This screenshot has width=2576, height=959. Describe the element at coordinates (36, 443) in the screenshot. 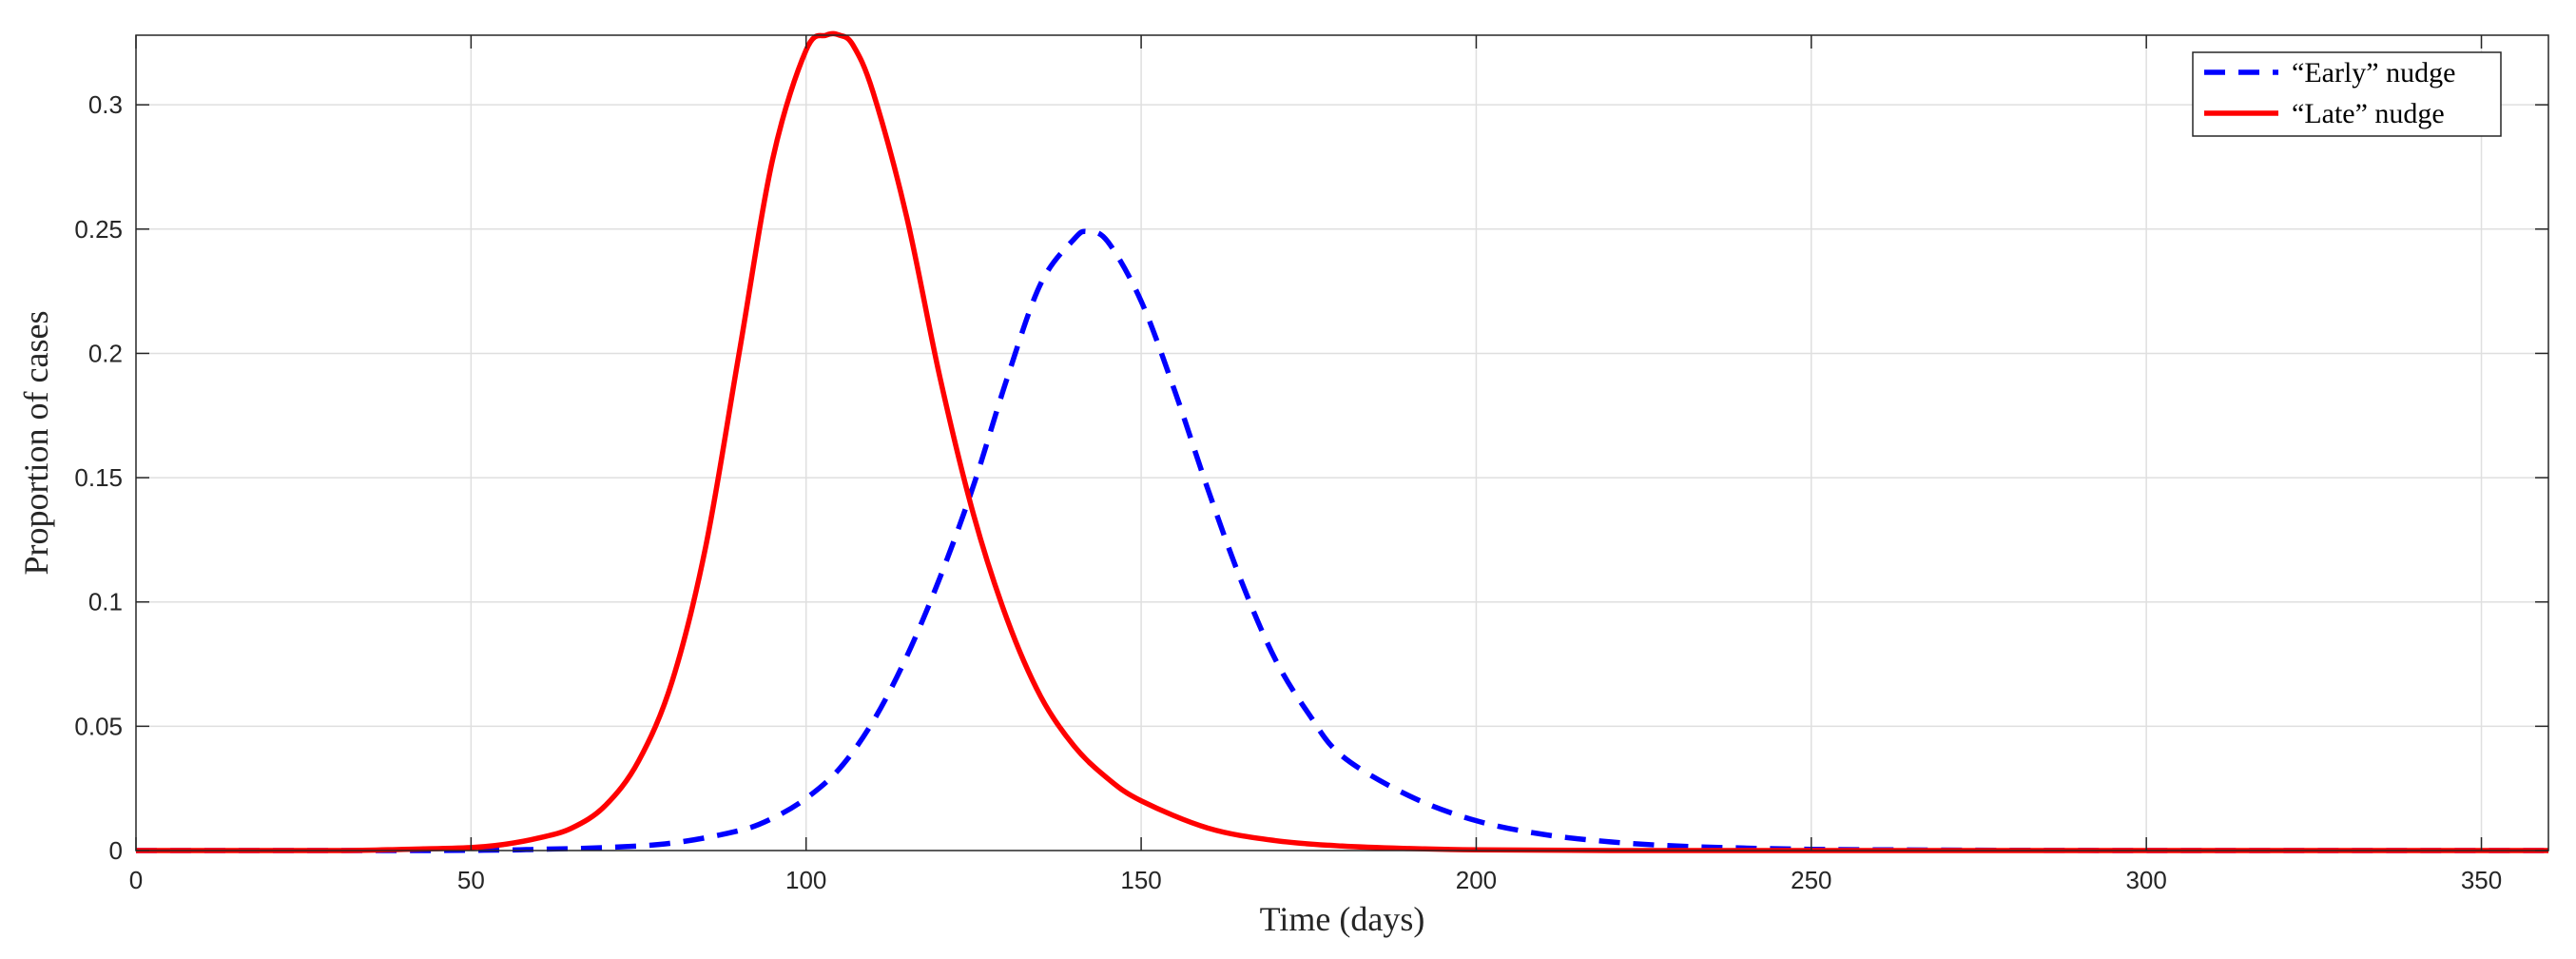

I see `y-axis-label: Proportion of cases` at that location.